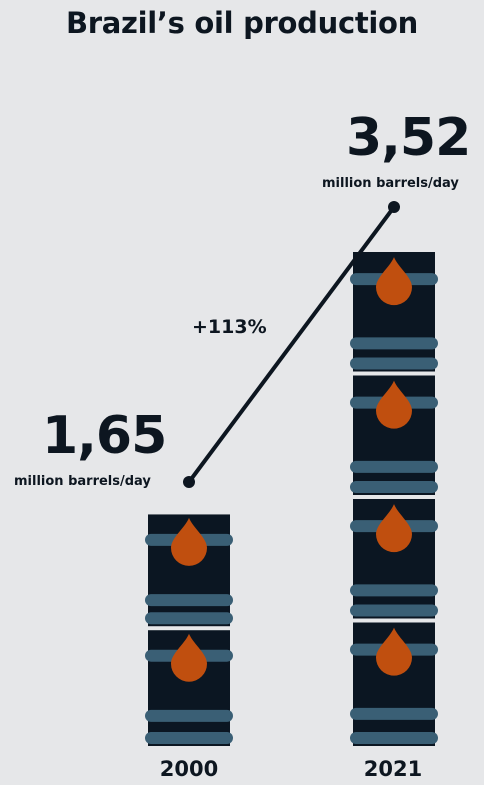  What do you see at coordinates (104, 436) in the screenshot?
I see `value-label-2000: 1,65` at bounding box center [104, 436].